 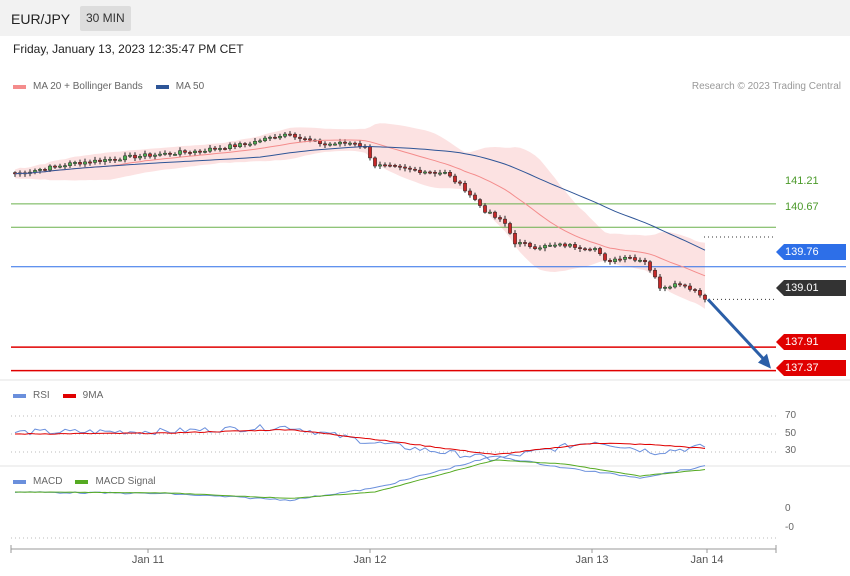 What do you see at coordinates (48, 481) in the screenshot?
I see `legend-label-macd: MACD` at bounding box center [48, 481].